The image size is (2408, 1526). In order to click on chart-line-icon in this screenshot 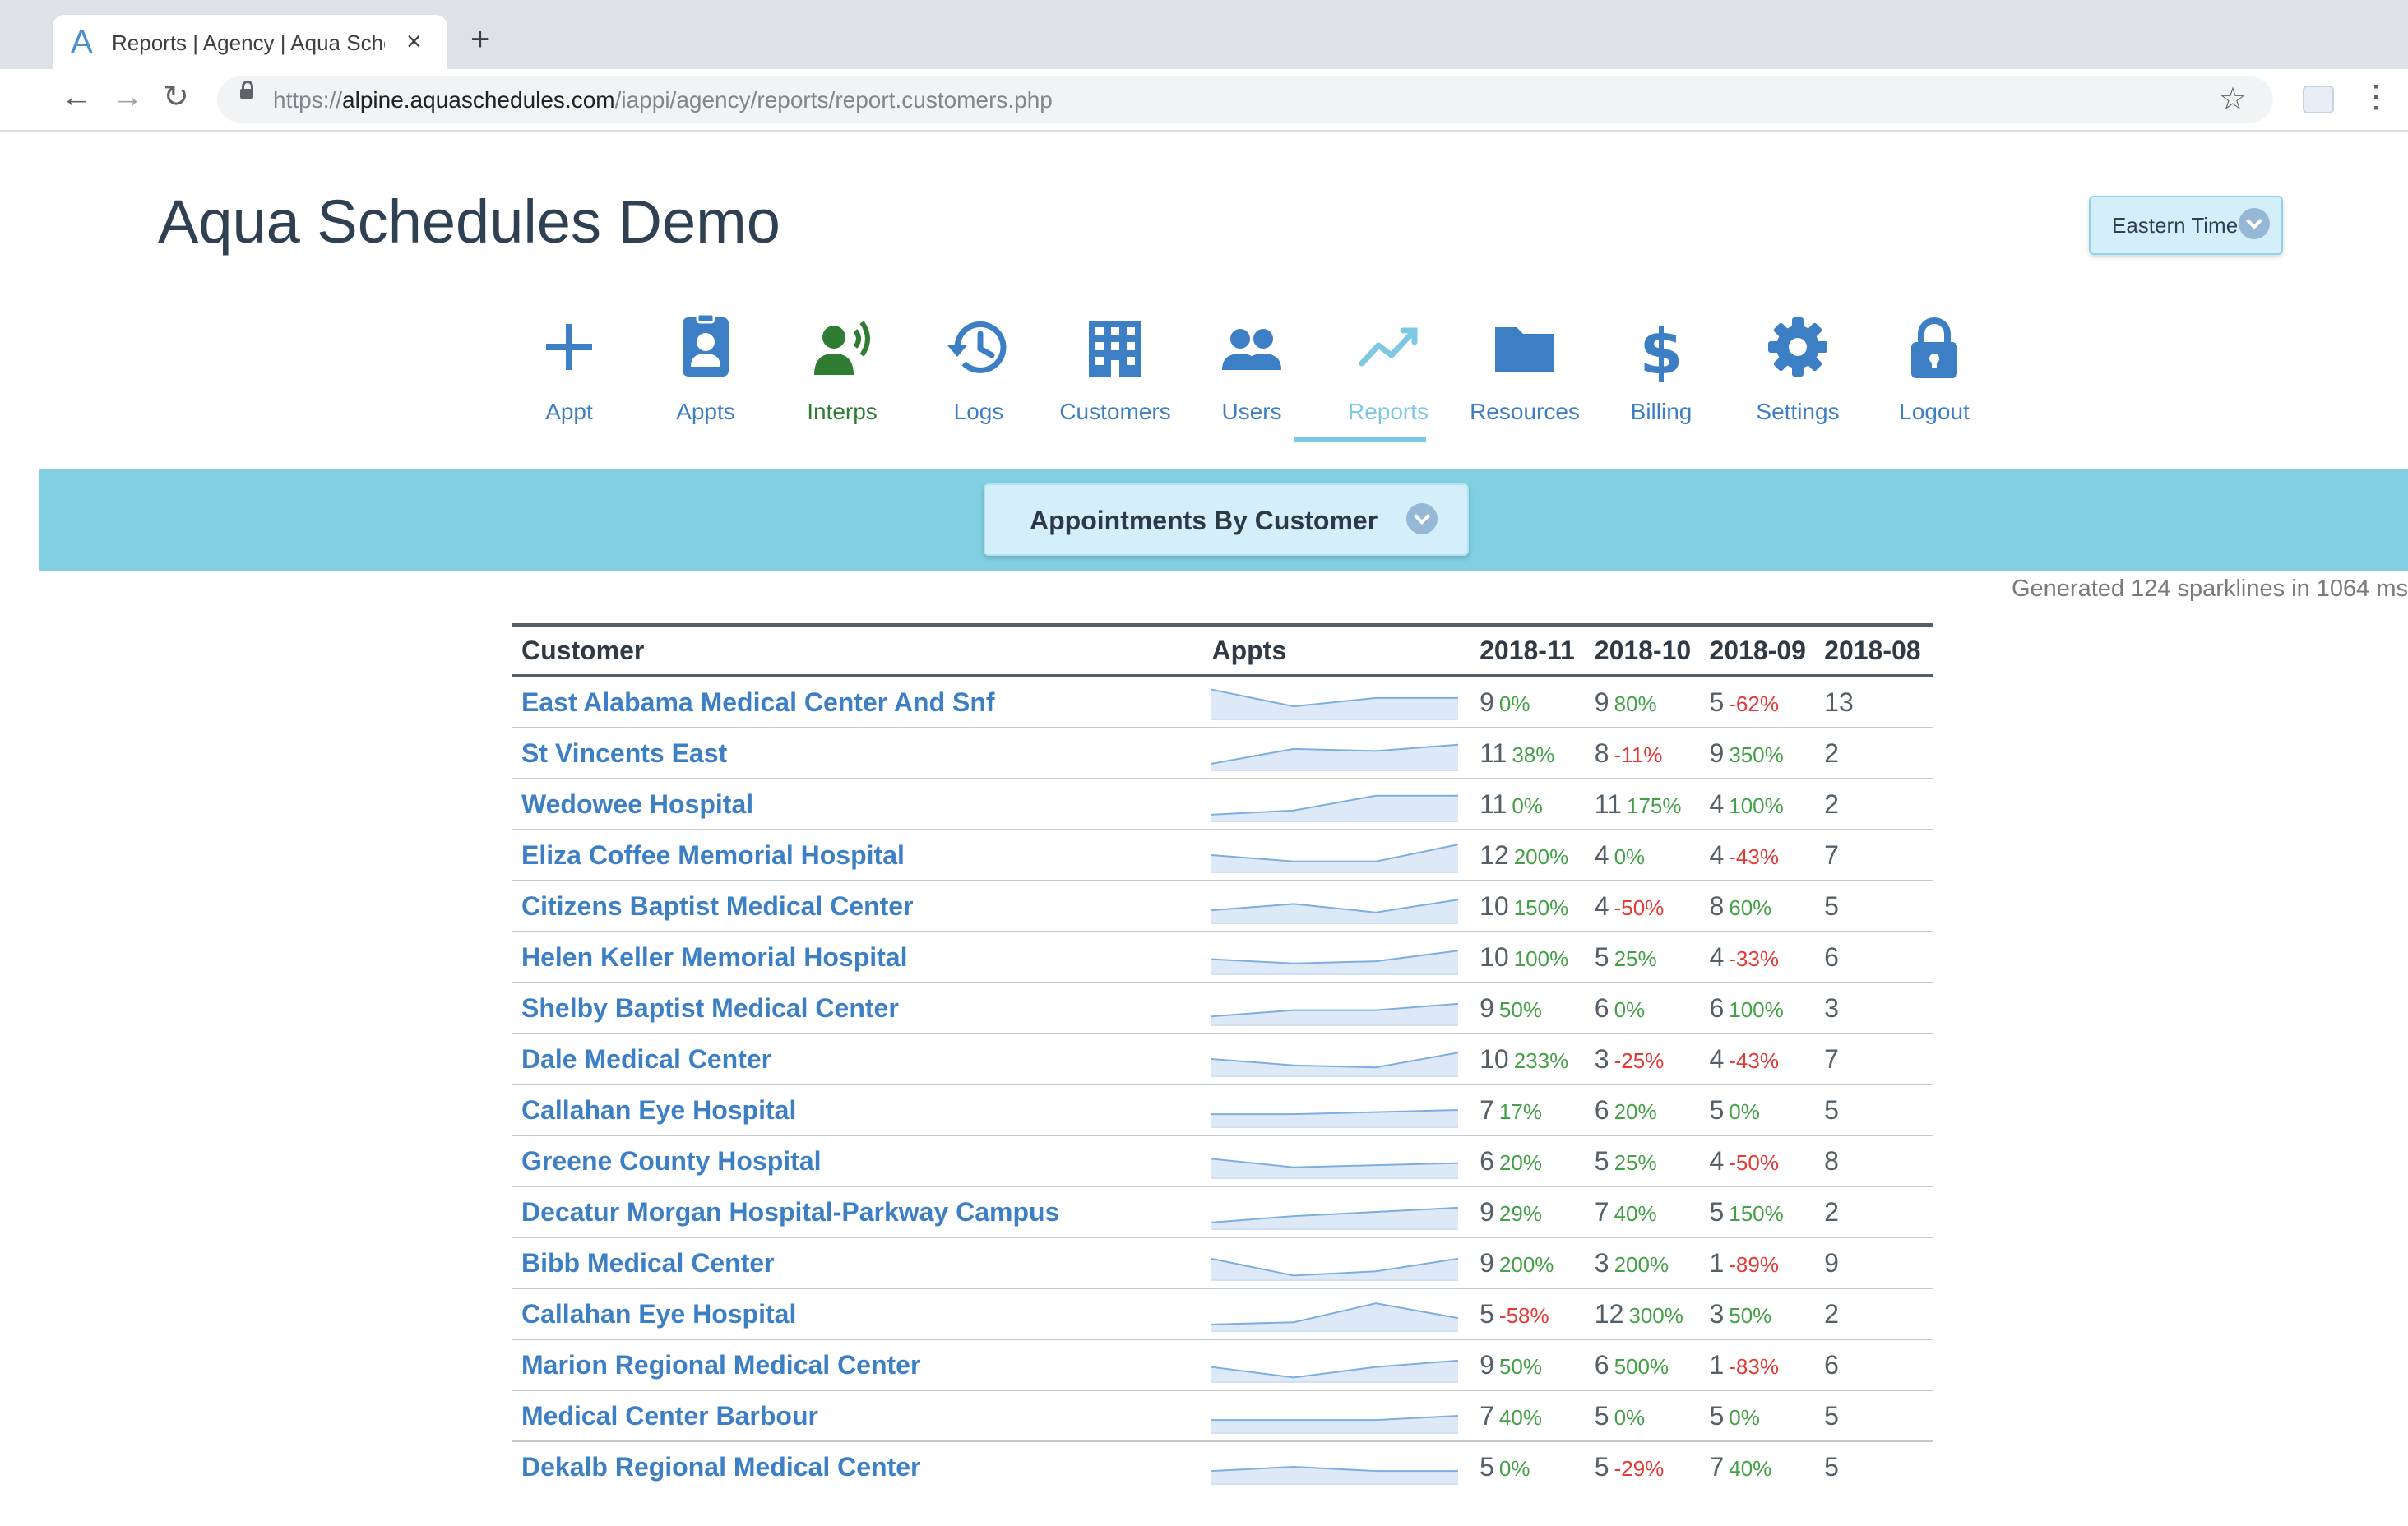, I will do `click(1388, 347)`.